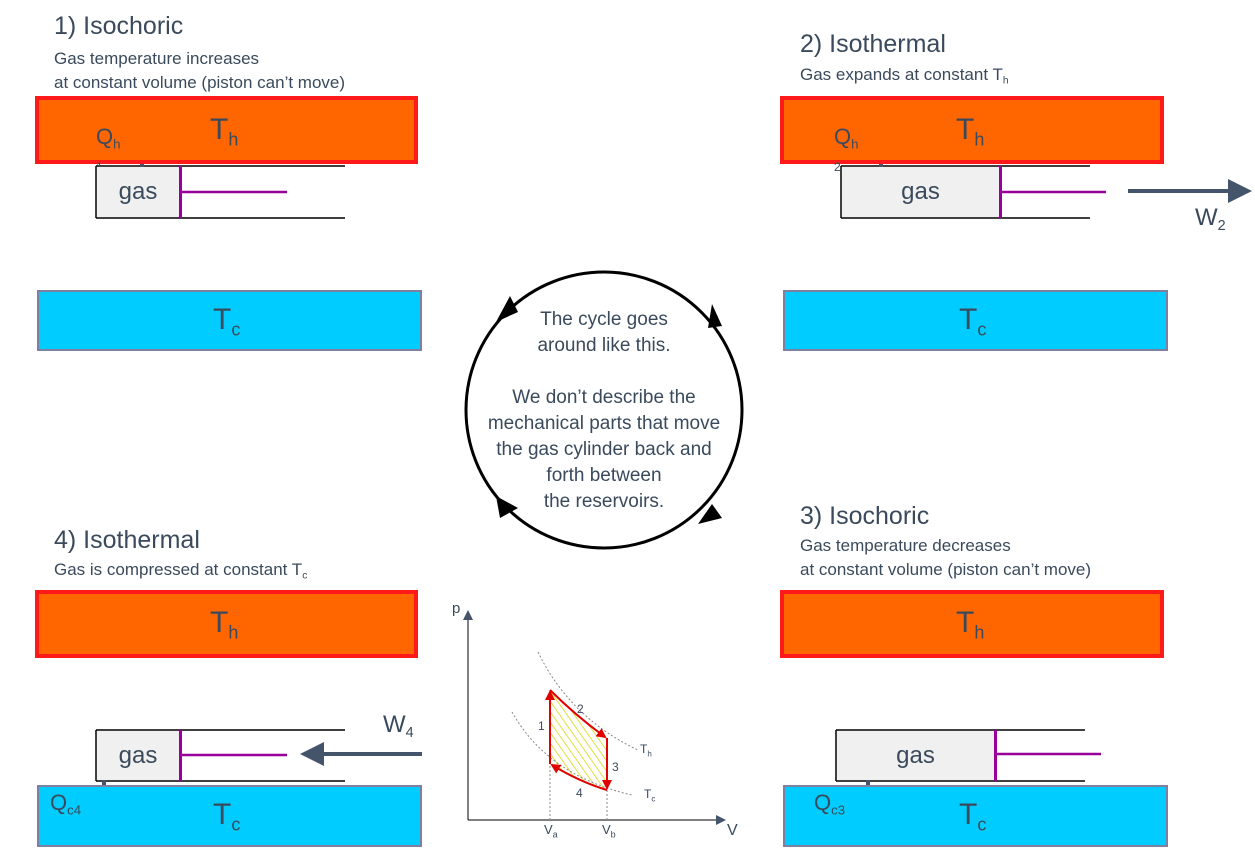 This screenshot has height=865, width=1255. I want to click on pv-step4, so click(579, 777).